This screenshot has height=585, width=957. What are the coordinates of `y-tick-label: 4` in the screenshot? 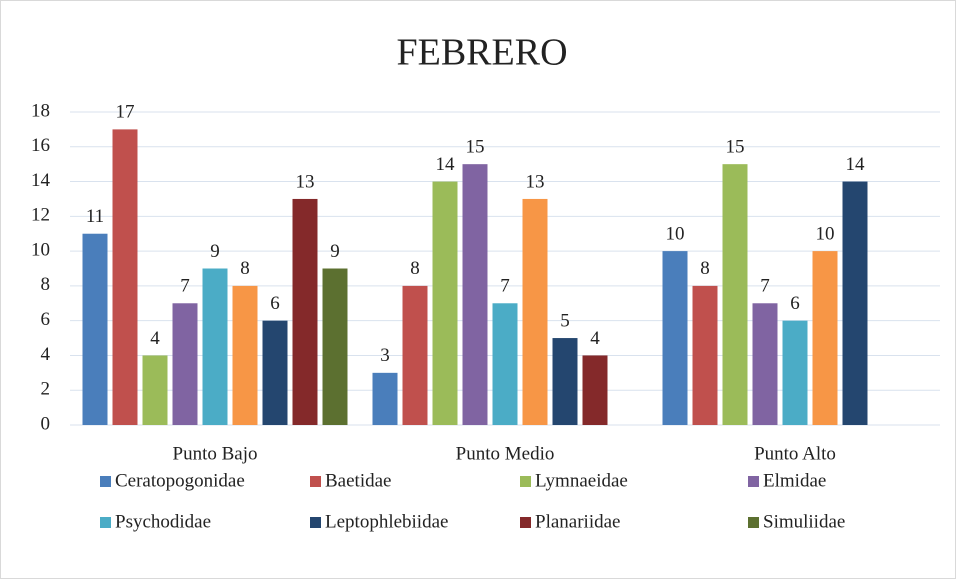 It's located at (46, 354).